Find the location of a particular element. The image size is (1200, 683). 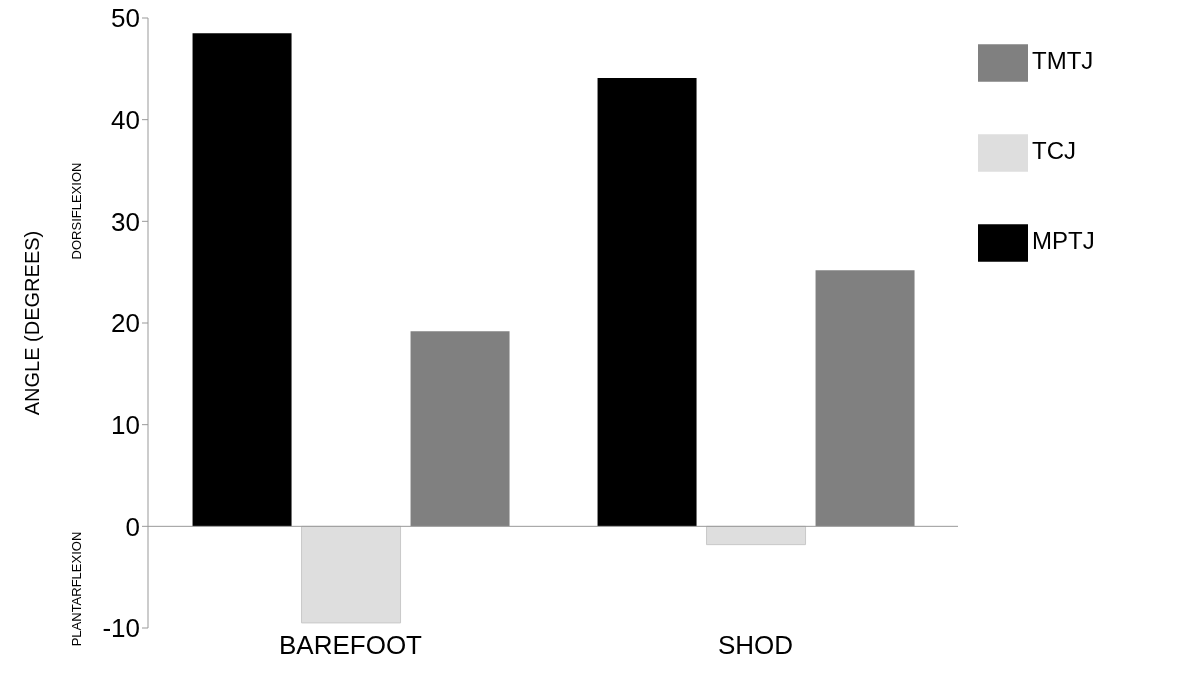

y-tick-label: 10 is located at coordinates (125, 424).